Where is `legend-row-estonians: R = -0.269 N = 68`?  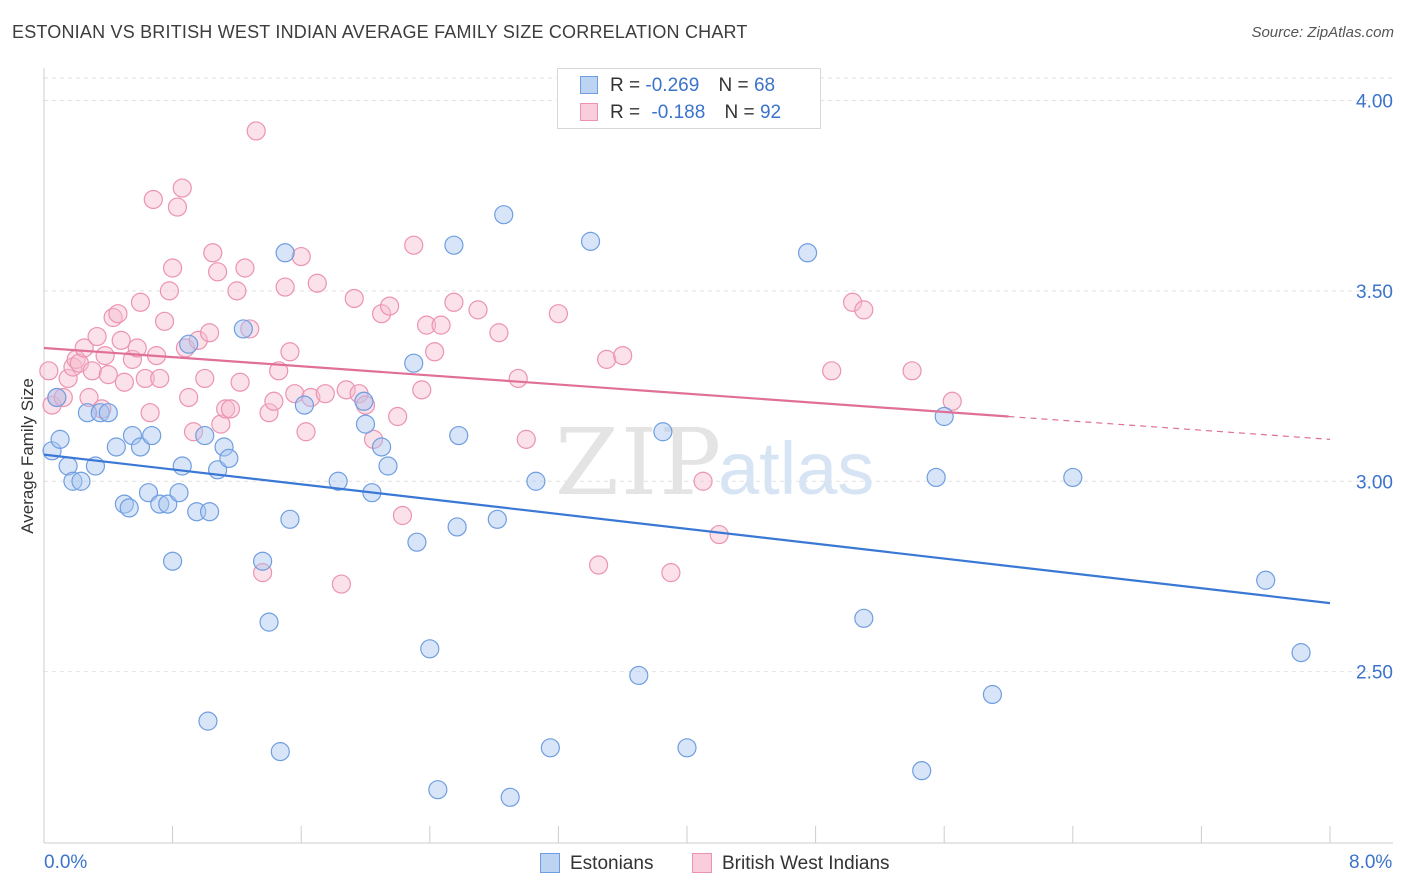 legend-row-estonians: R = -0.269 N = 68 is located at coordinates (677, 86).